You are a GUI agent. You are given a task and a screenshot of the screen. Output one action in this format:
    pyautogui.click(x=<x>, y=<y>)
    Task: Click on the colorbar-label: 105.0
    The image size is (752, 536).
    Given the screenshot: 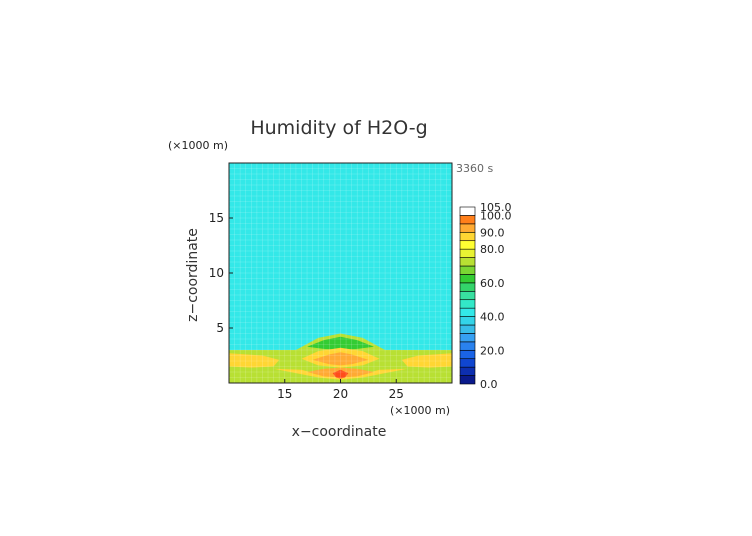 What is the action you would take?
    pyautogui.click(x=496, y=207)
    